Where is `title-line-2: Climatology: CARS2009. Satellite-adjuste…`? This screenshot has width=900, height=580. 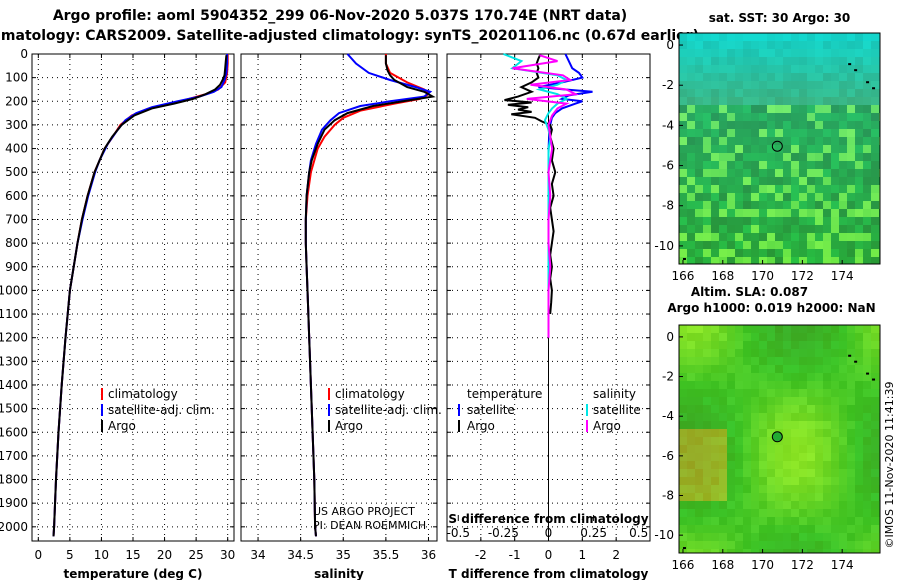
title-line-2: Climatology: CARS2009. Satellite-adjuste… is located at coordinates (349, 36).